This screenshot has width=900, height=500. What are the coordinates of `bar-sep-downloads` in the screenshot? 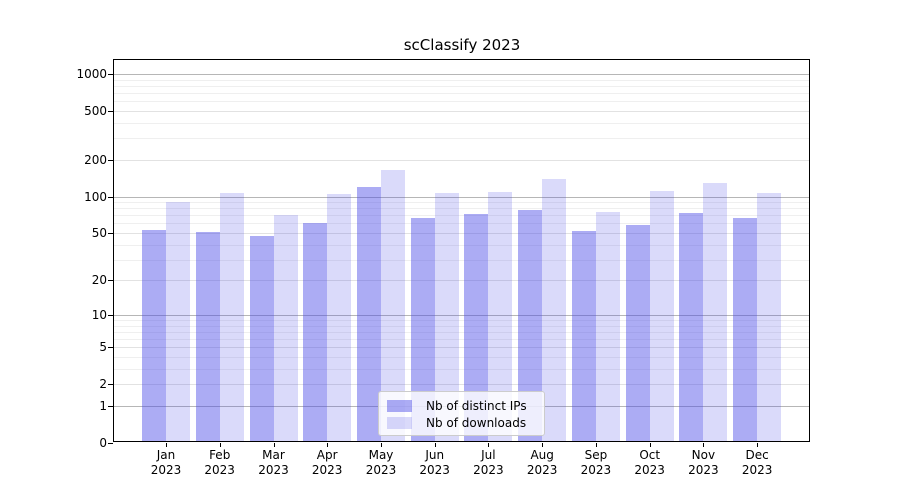 It's located at (607, 327).